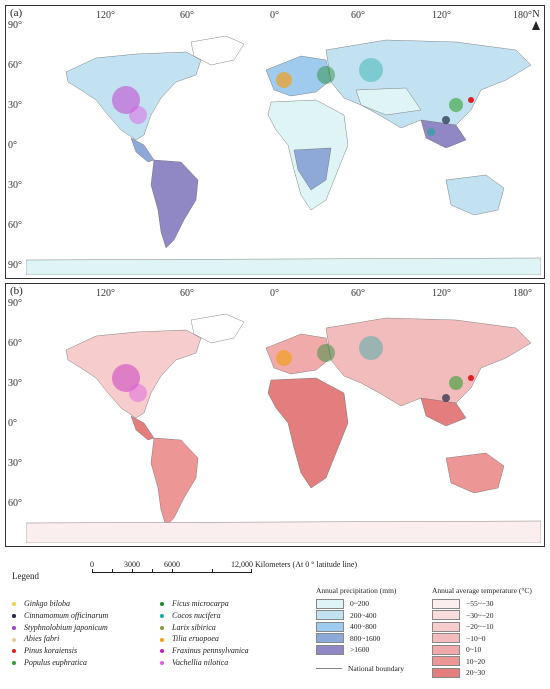 This screenshot has height=689, width=550. What do you see at coordinates (204, 604) in the screenshot?
I see `legend-item: Ficus microcarpa` at bounding box center [204, 604].